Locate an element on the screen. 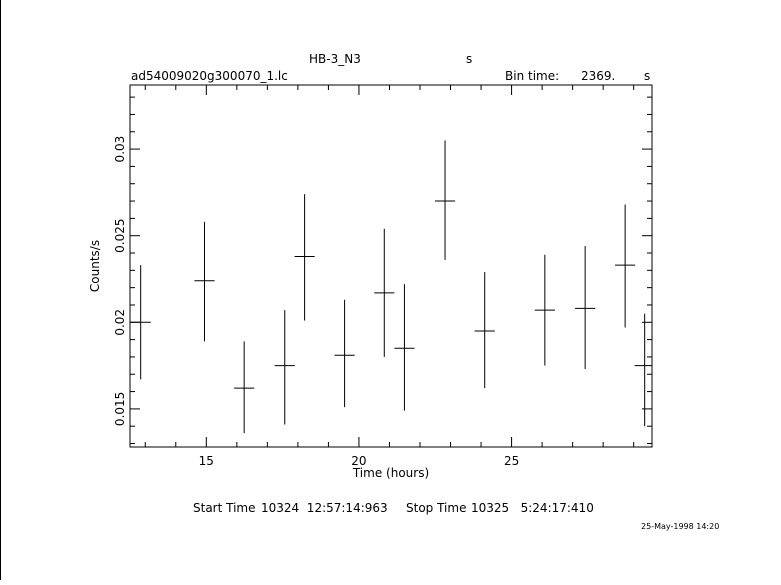  start-time-value: 10324 12:57:14:963 is located at coordinates (324, 508).